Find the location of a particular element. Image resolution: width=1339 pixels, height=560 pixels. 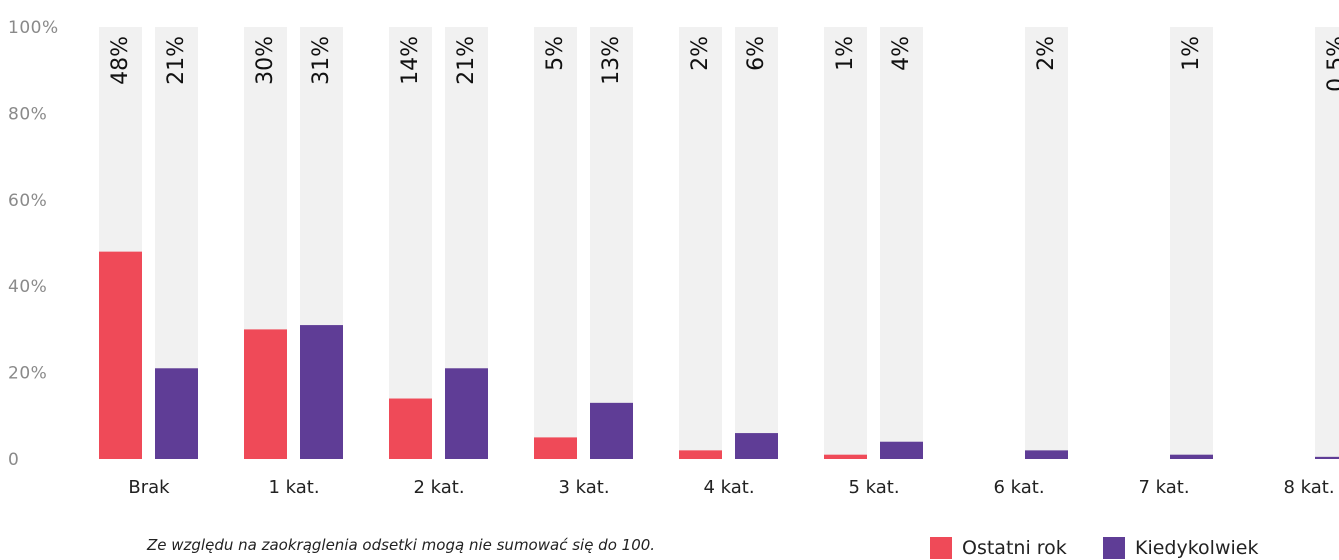

y-tick-label: 20% is located at coordinates (27, 374).